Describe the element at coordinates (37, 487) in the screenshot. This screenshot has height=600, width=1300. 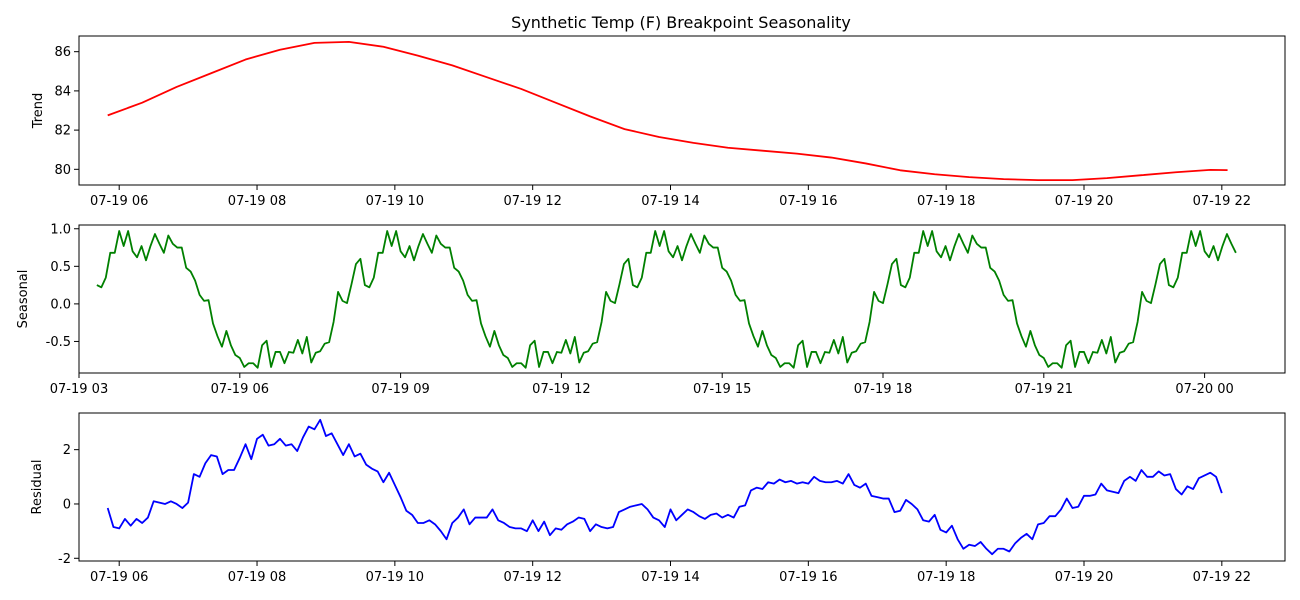
I see `residual-y-axis-label: Residual` at that location.